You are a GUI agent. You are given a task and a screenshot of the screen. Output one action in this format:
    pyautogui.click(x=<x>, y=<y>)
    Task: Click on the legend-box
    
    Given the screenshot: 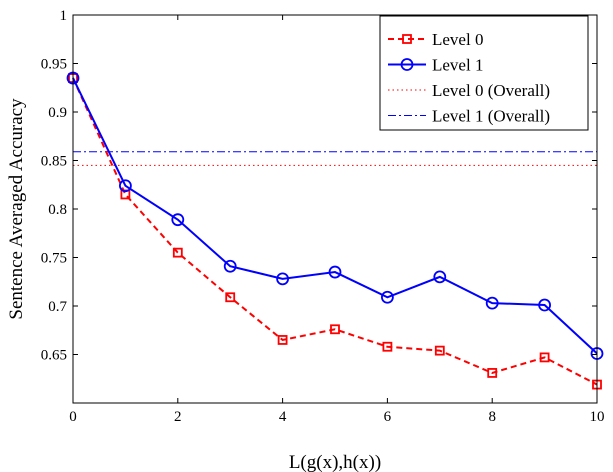 What is the action you would take?
    pyautogui.click(x=484, y=73)
    